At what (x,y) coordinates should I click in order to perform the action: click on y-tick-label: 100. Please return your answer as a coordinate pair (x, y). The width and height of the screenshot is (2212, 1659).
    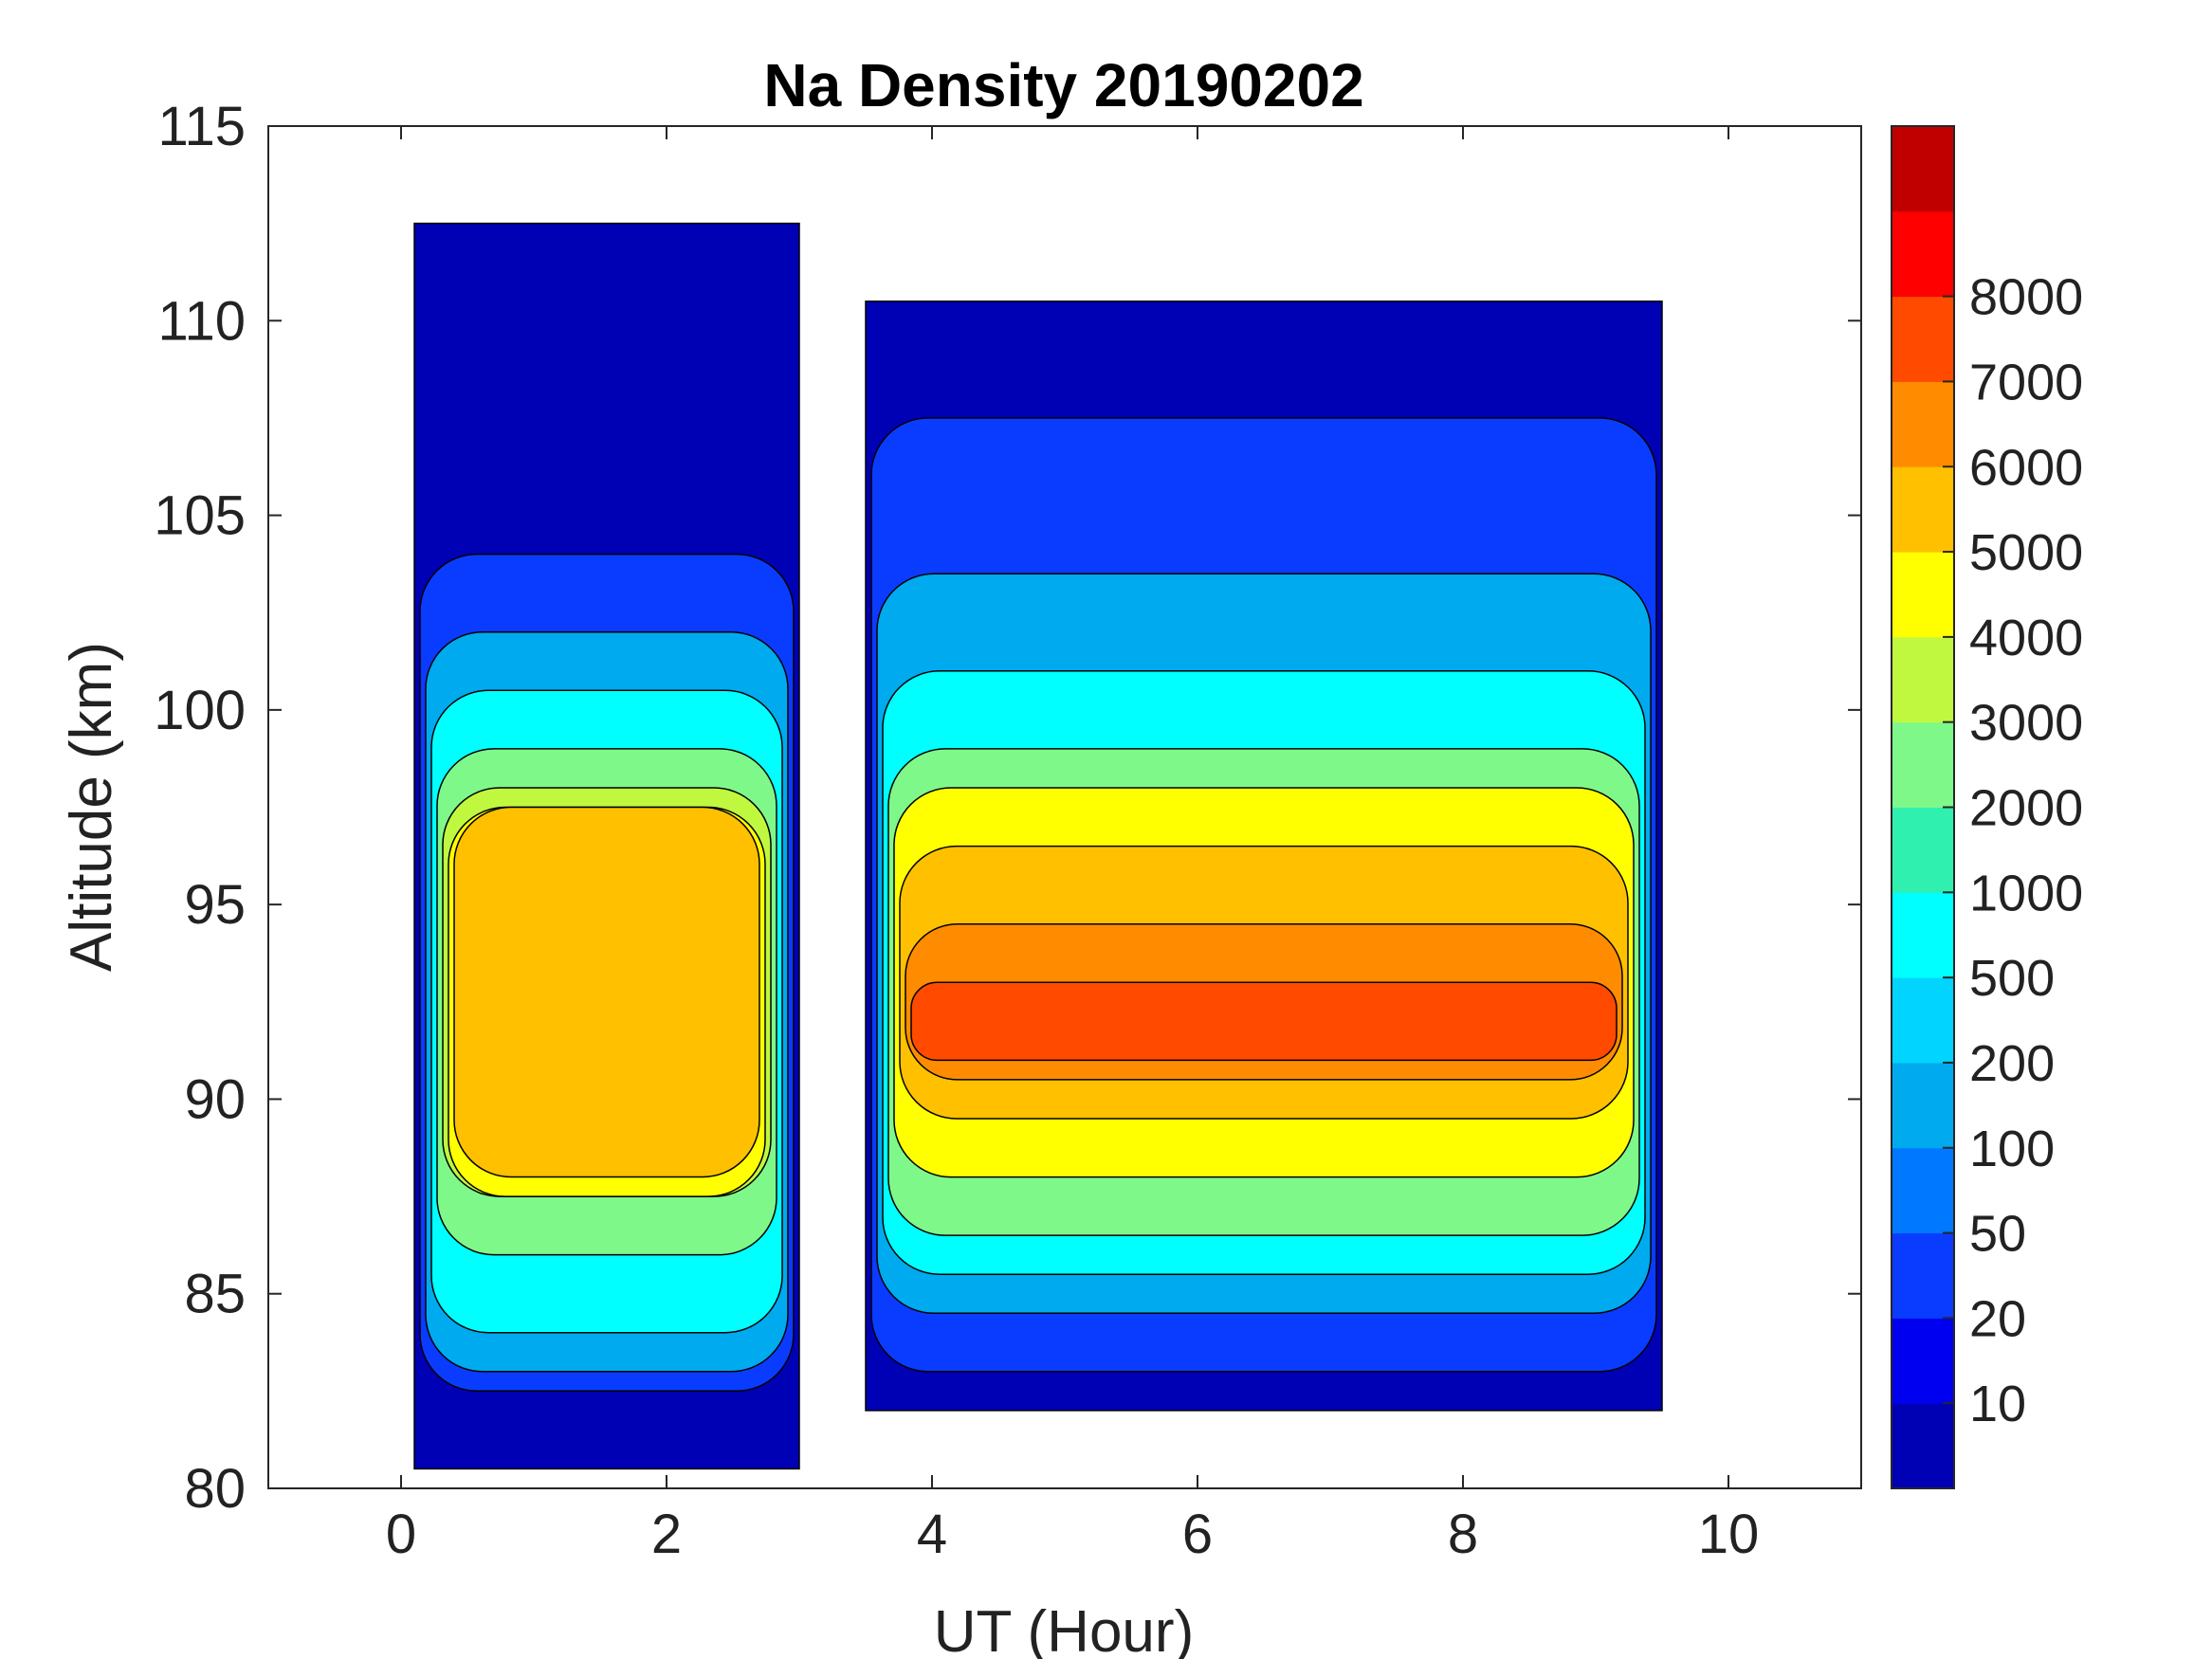
    Looking at the image, I should click on (200, 710).